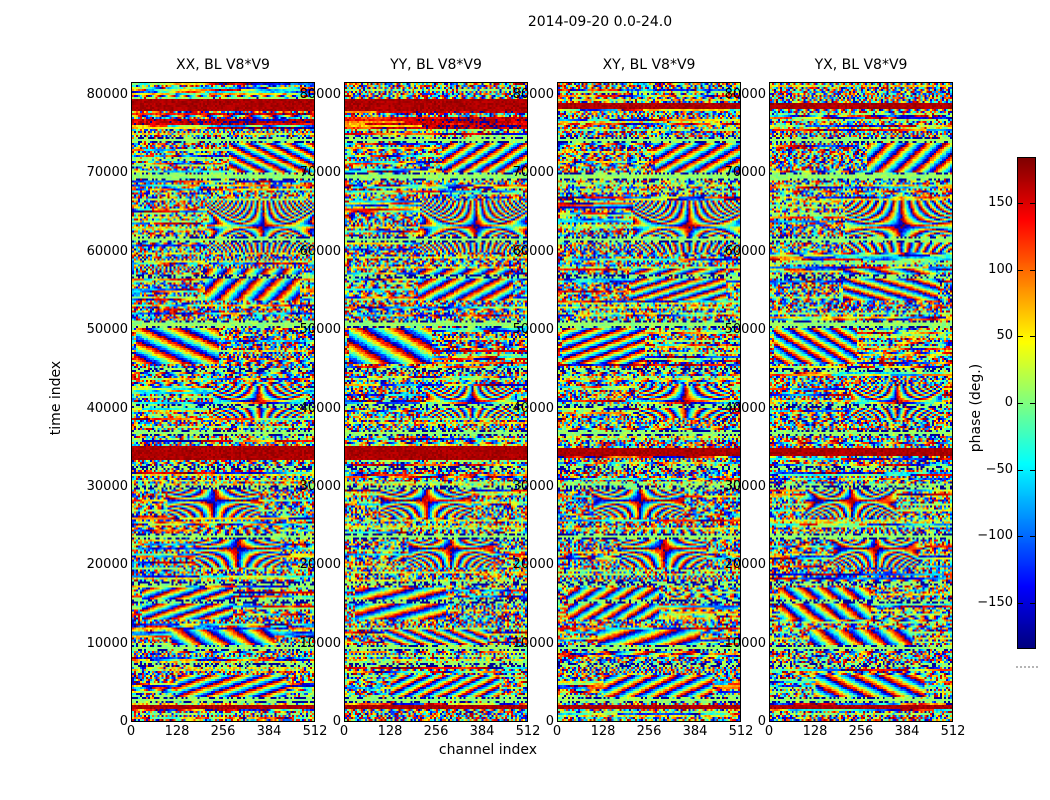  I want to click on panel-title: XY, BL V8*V9, so click(649, 65).